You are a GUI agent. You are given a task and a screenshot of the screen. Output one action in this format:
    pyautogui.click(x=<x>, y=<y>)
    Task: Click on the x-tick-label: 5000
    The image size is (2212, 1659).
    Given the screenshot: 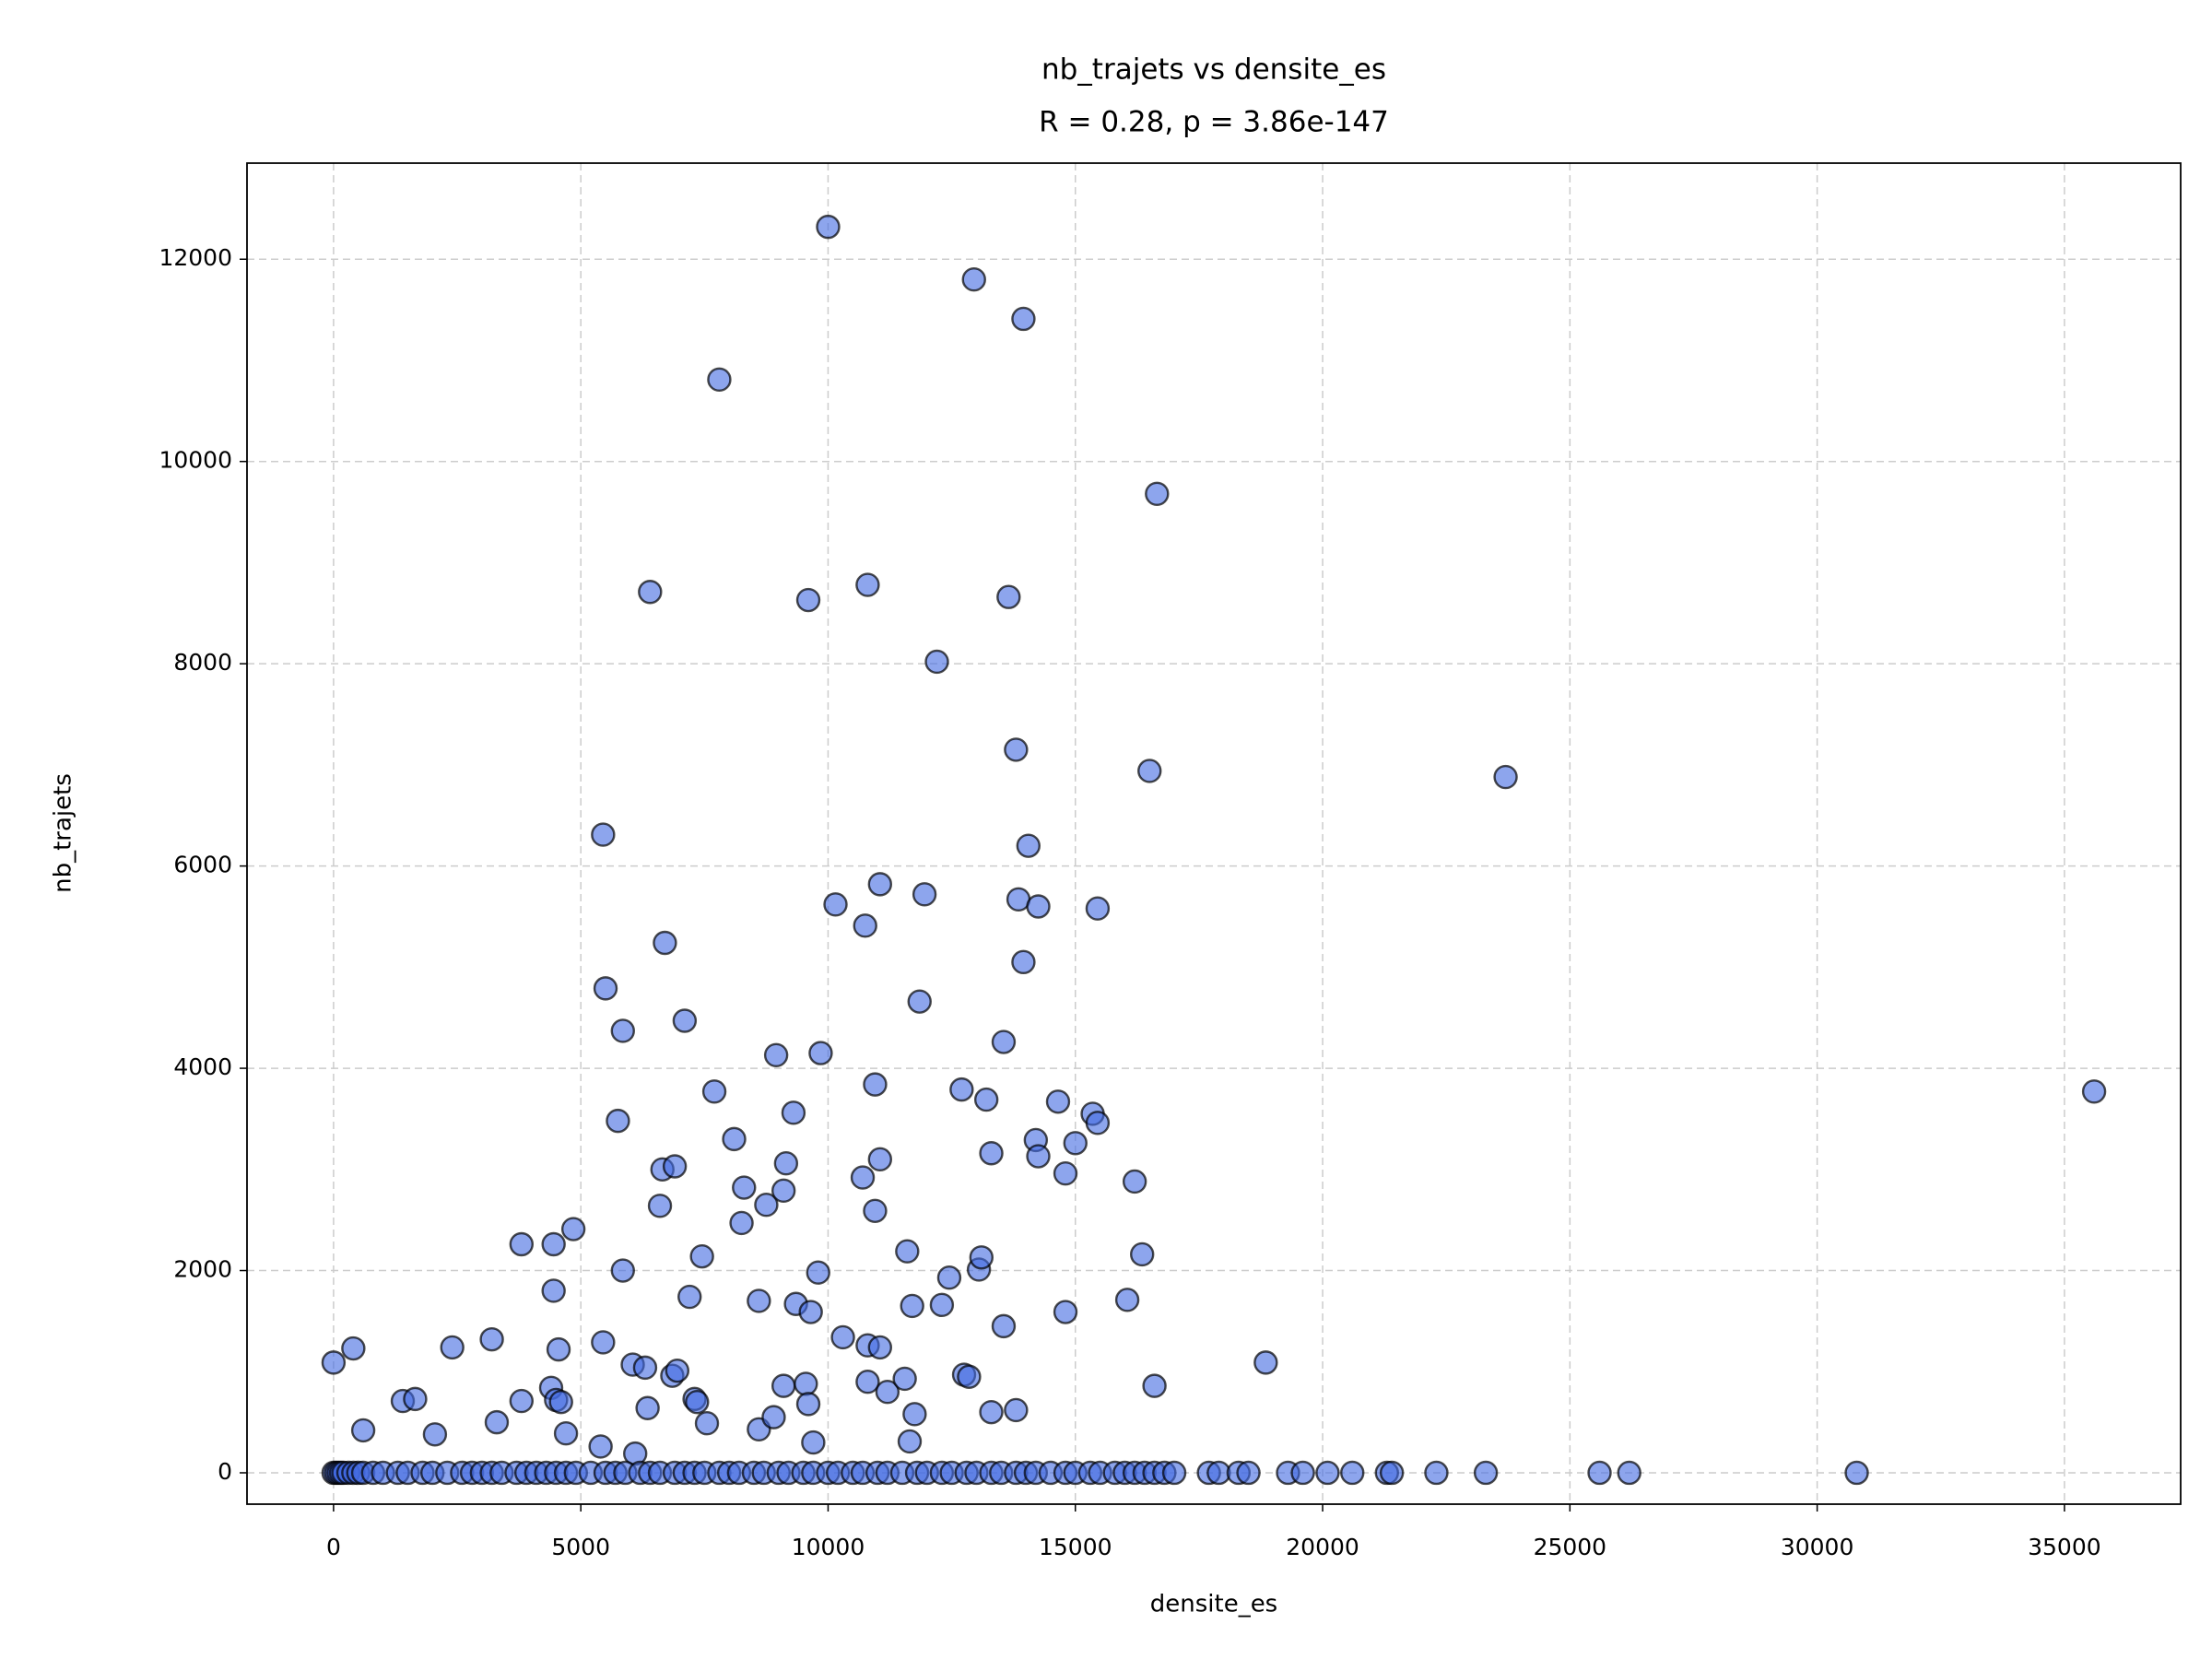 What is the action you would take?
    pyautogui.click(x=580, y=1547)
    